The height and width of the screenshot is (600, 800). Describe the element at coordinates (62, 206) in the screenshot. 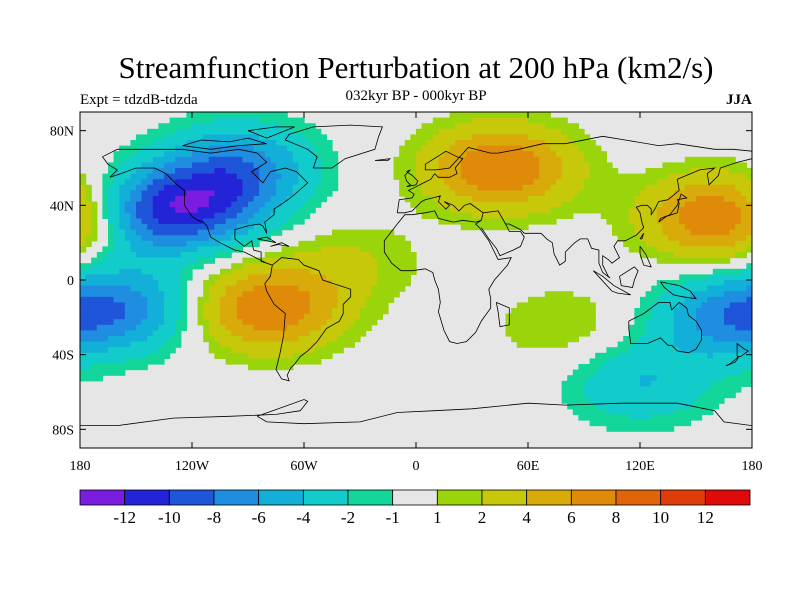

I see `y-tick-label: 40N` at that location.